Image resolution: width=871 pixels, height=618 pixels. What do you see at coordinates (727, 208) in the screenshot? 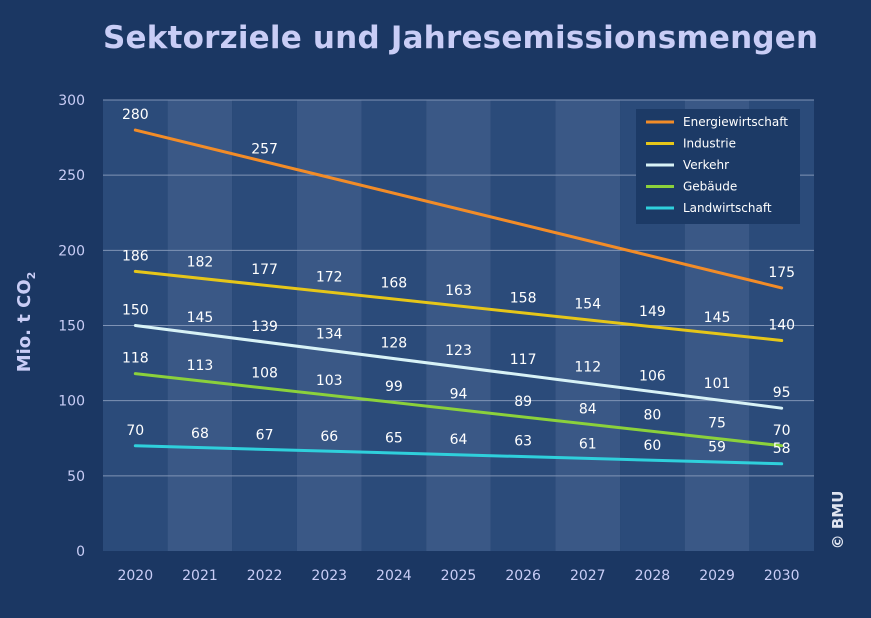
I see `legend-entry: Landwirtschaft` at bounding box center [727, 208].